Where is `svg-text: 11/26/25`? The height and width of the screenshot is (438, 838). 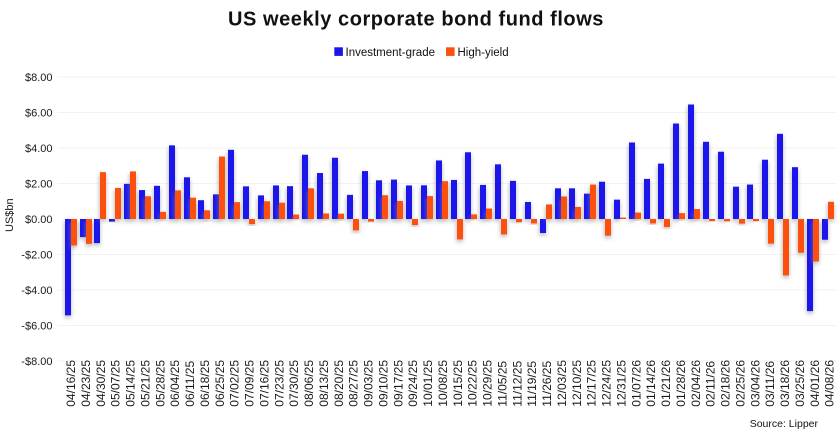 svg-text: 11/26/25 is located at coordinates (547, 384).